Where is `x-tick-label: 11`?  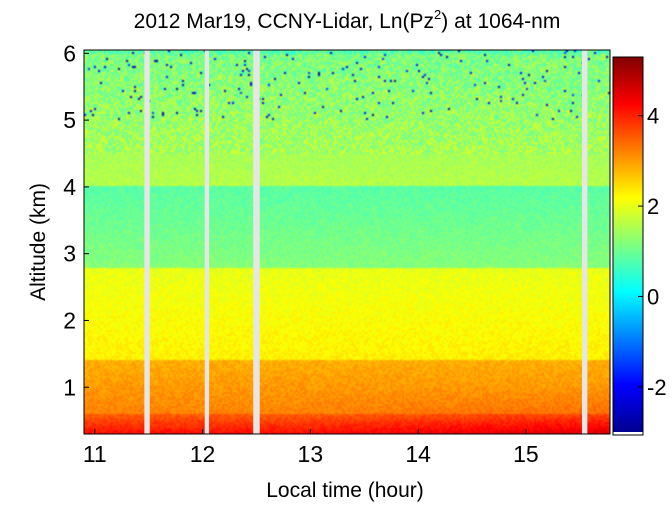 x-tick-label: 11 is located at coordinates (95, 454).